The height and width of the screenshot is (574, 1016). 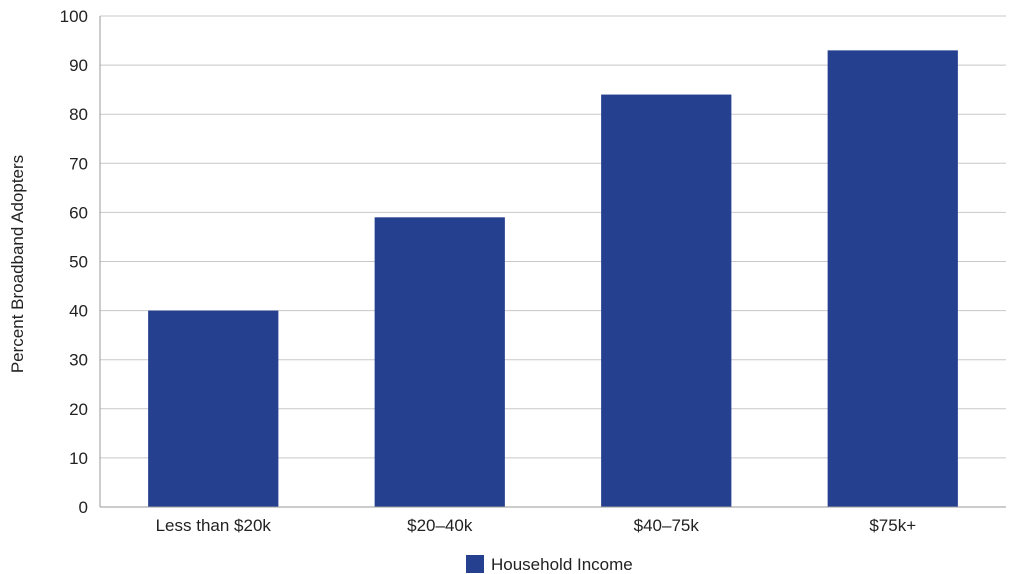 I want to click on y-tick-label: 20, so click(x=78, y=409).